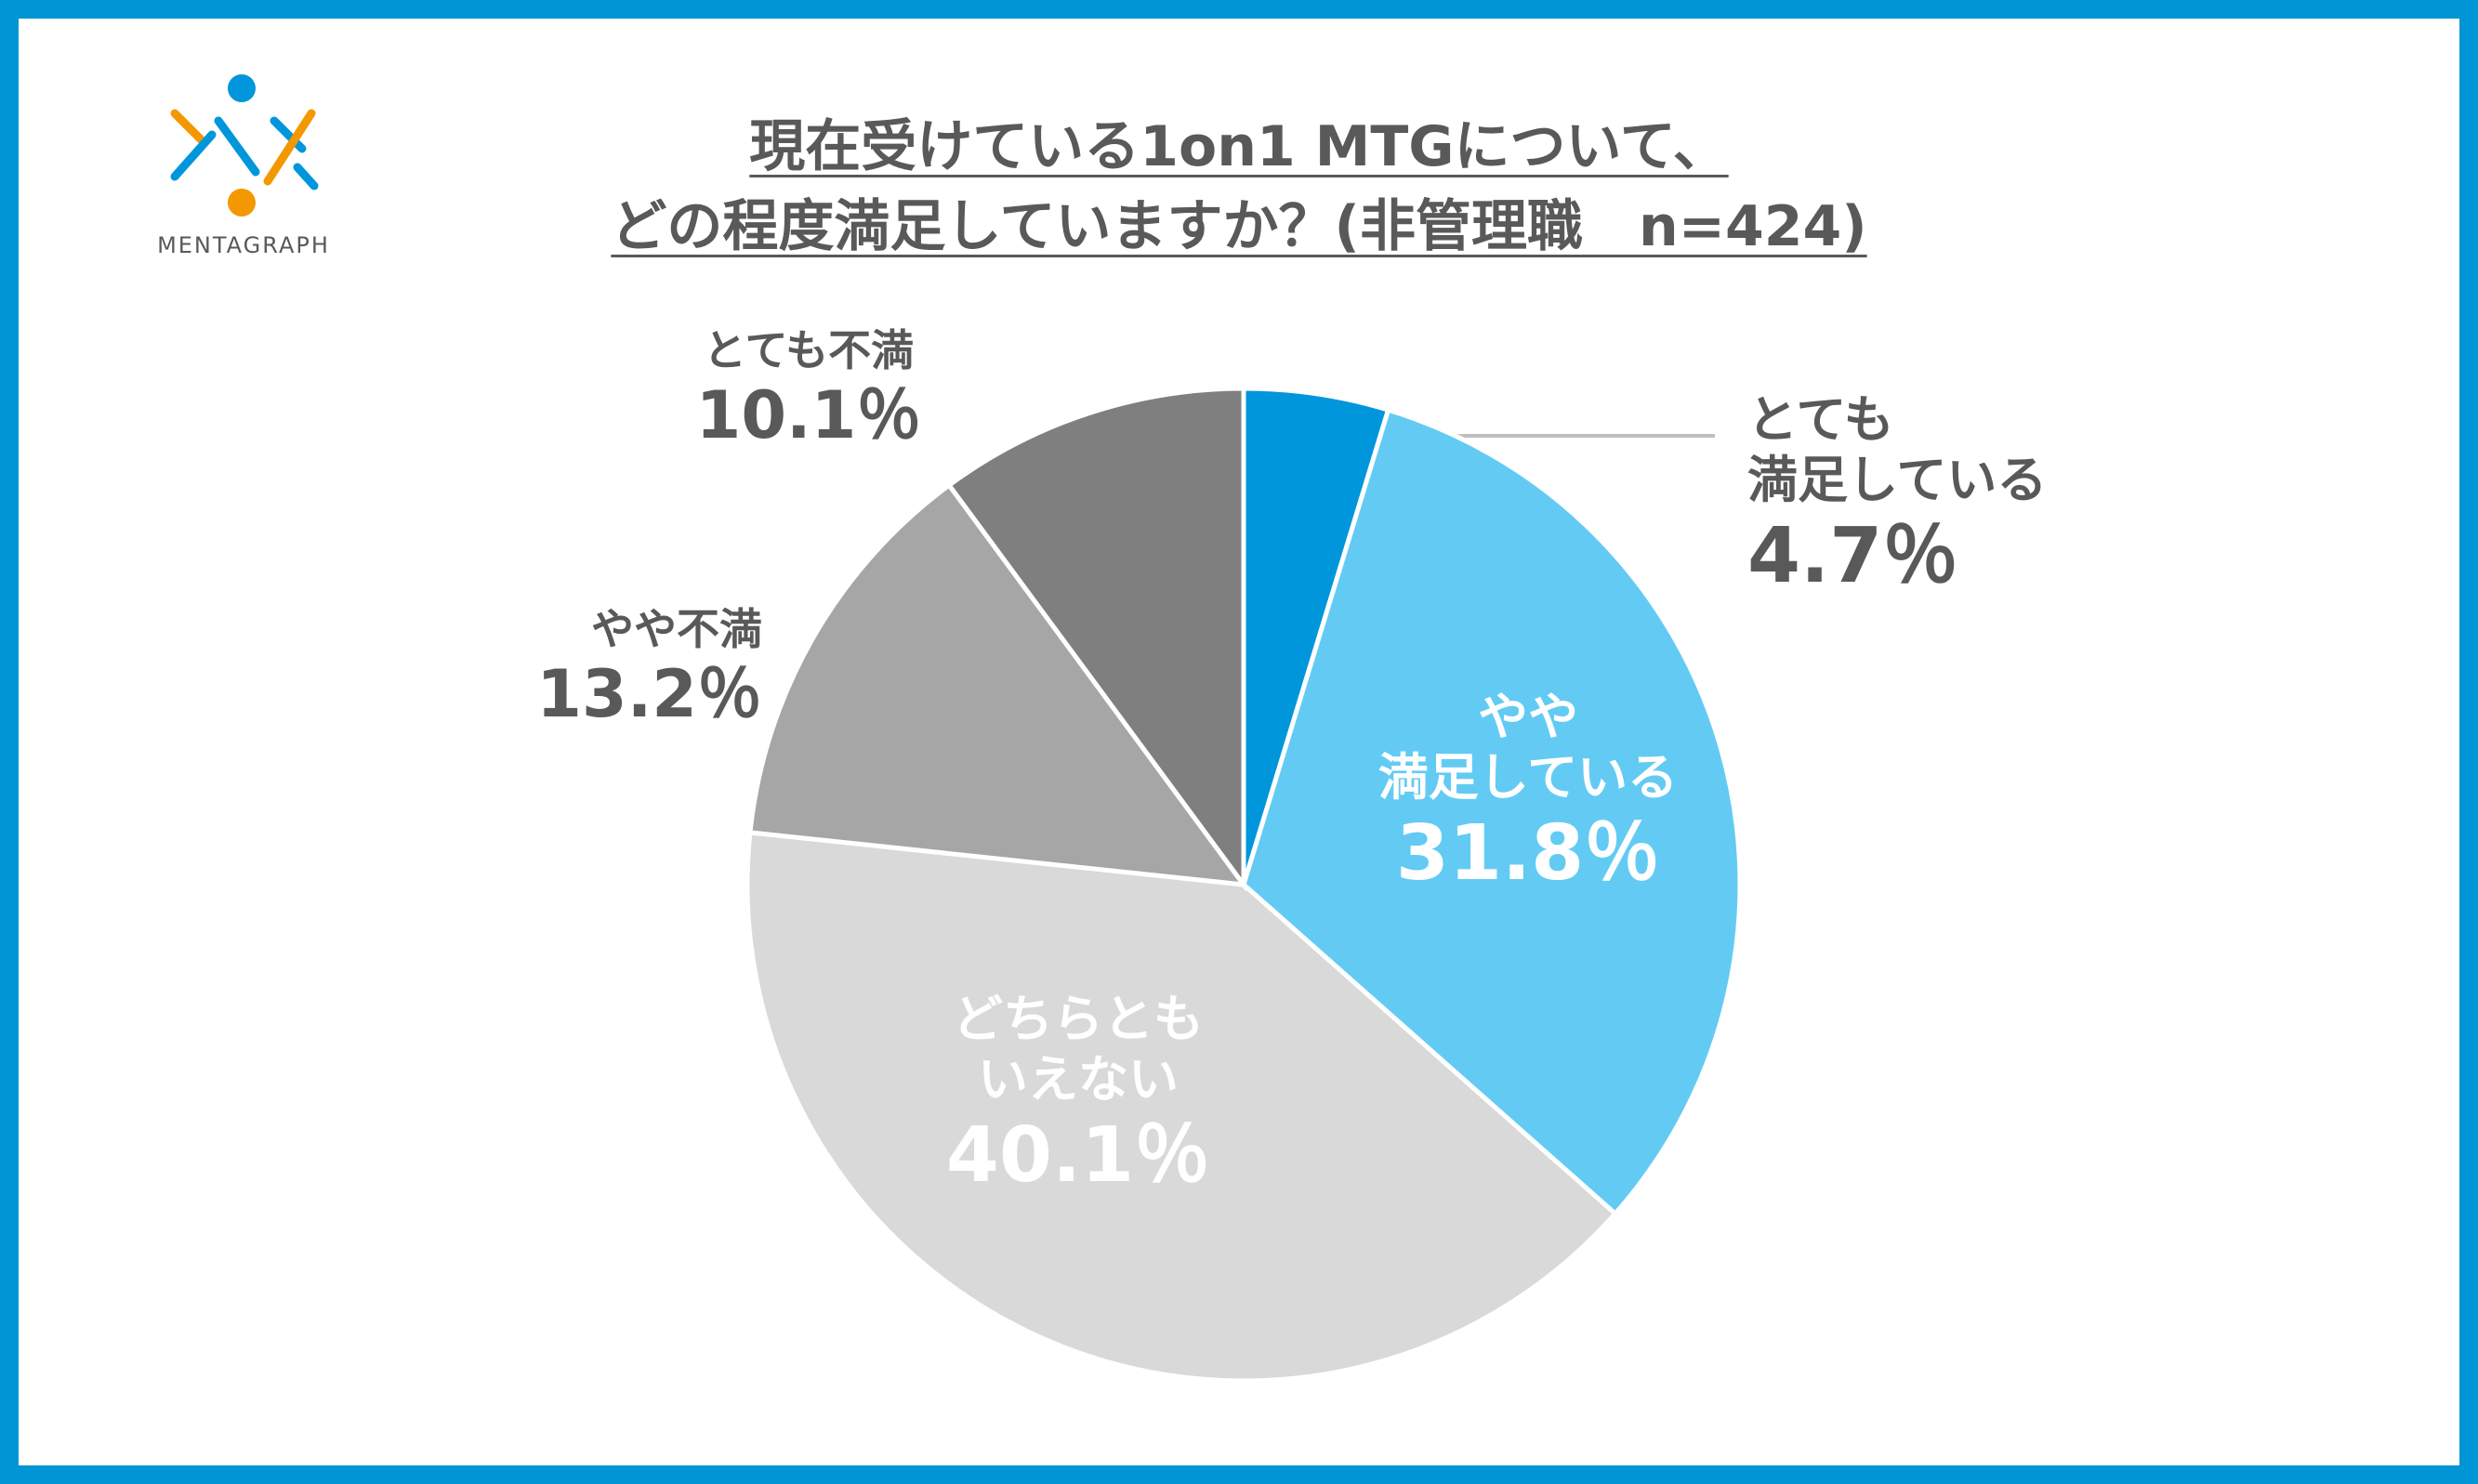  What do you see at coordinates (1528, 748) in the screenshot?
I see `slice-name: やや 満足している` at bounding box center [1528, 748].